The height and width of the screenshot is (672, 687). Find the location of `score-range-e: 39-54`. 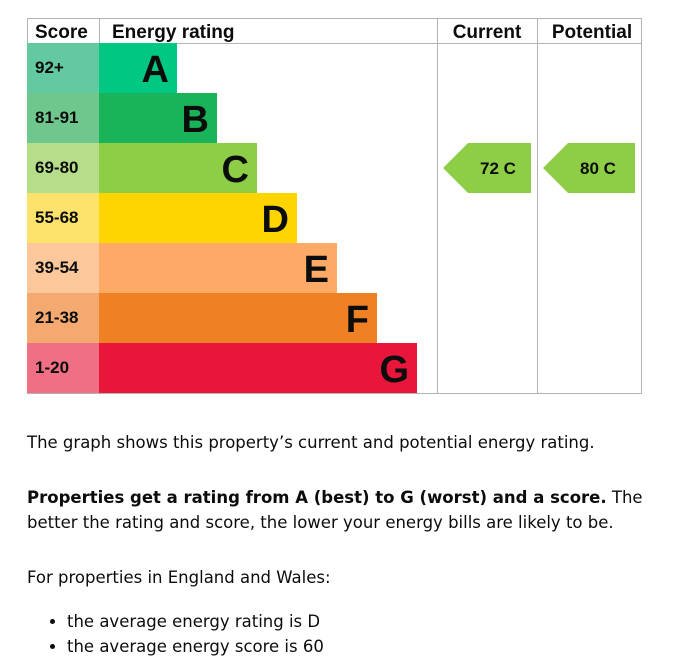

score-range-e: 39-54 is located at coordinates (57, 267).